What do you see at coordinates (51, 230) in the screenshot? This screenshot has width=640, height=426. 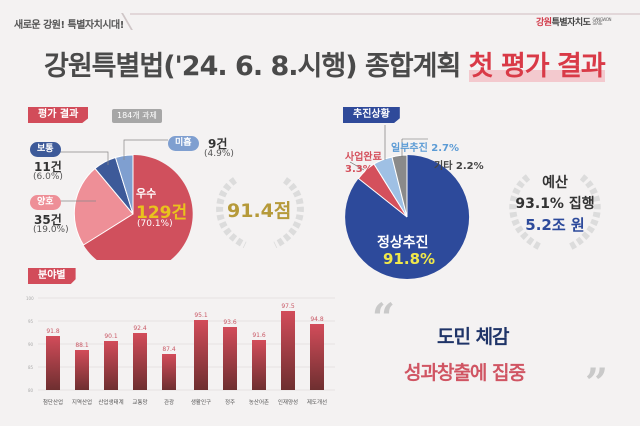 I see `good-pct: (19.0%)` at bounding box center [51, 230].